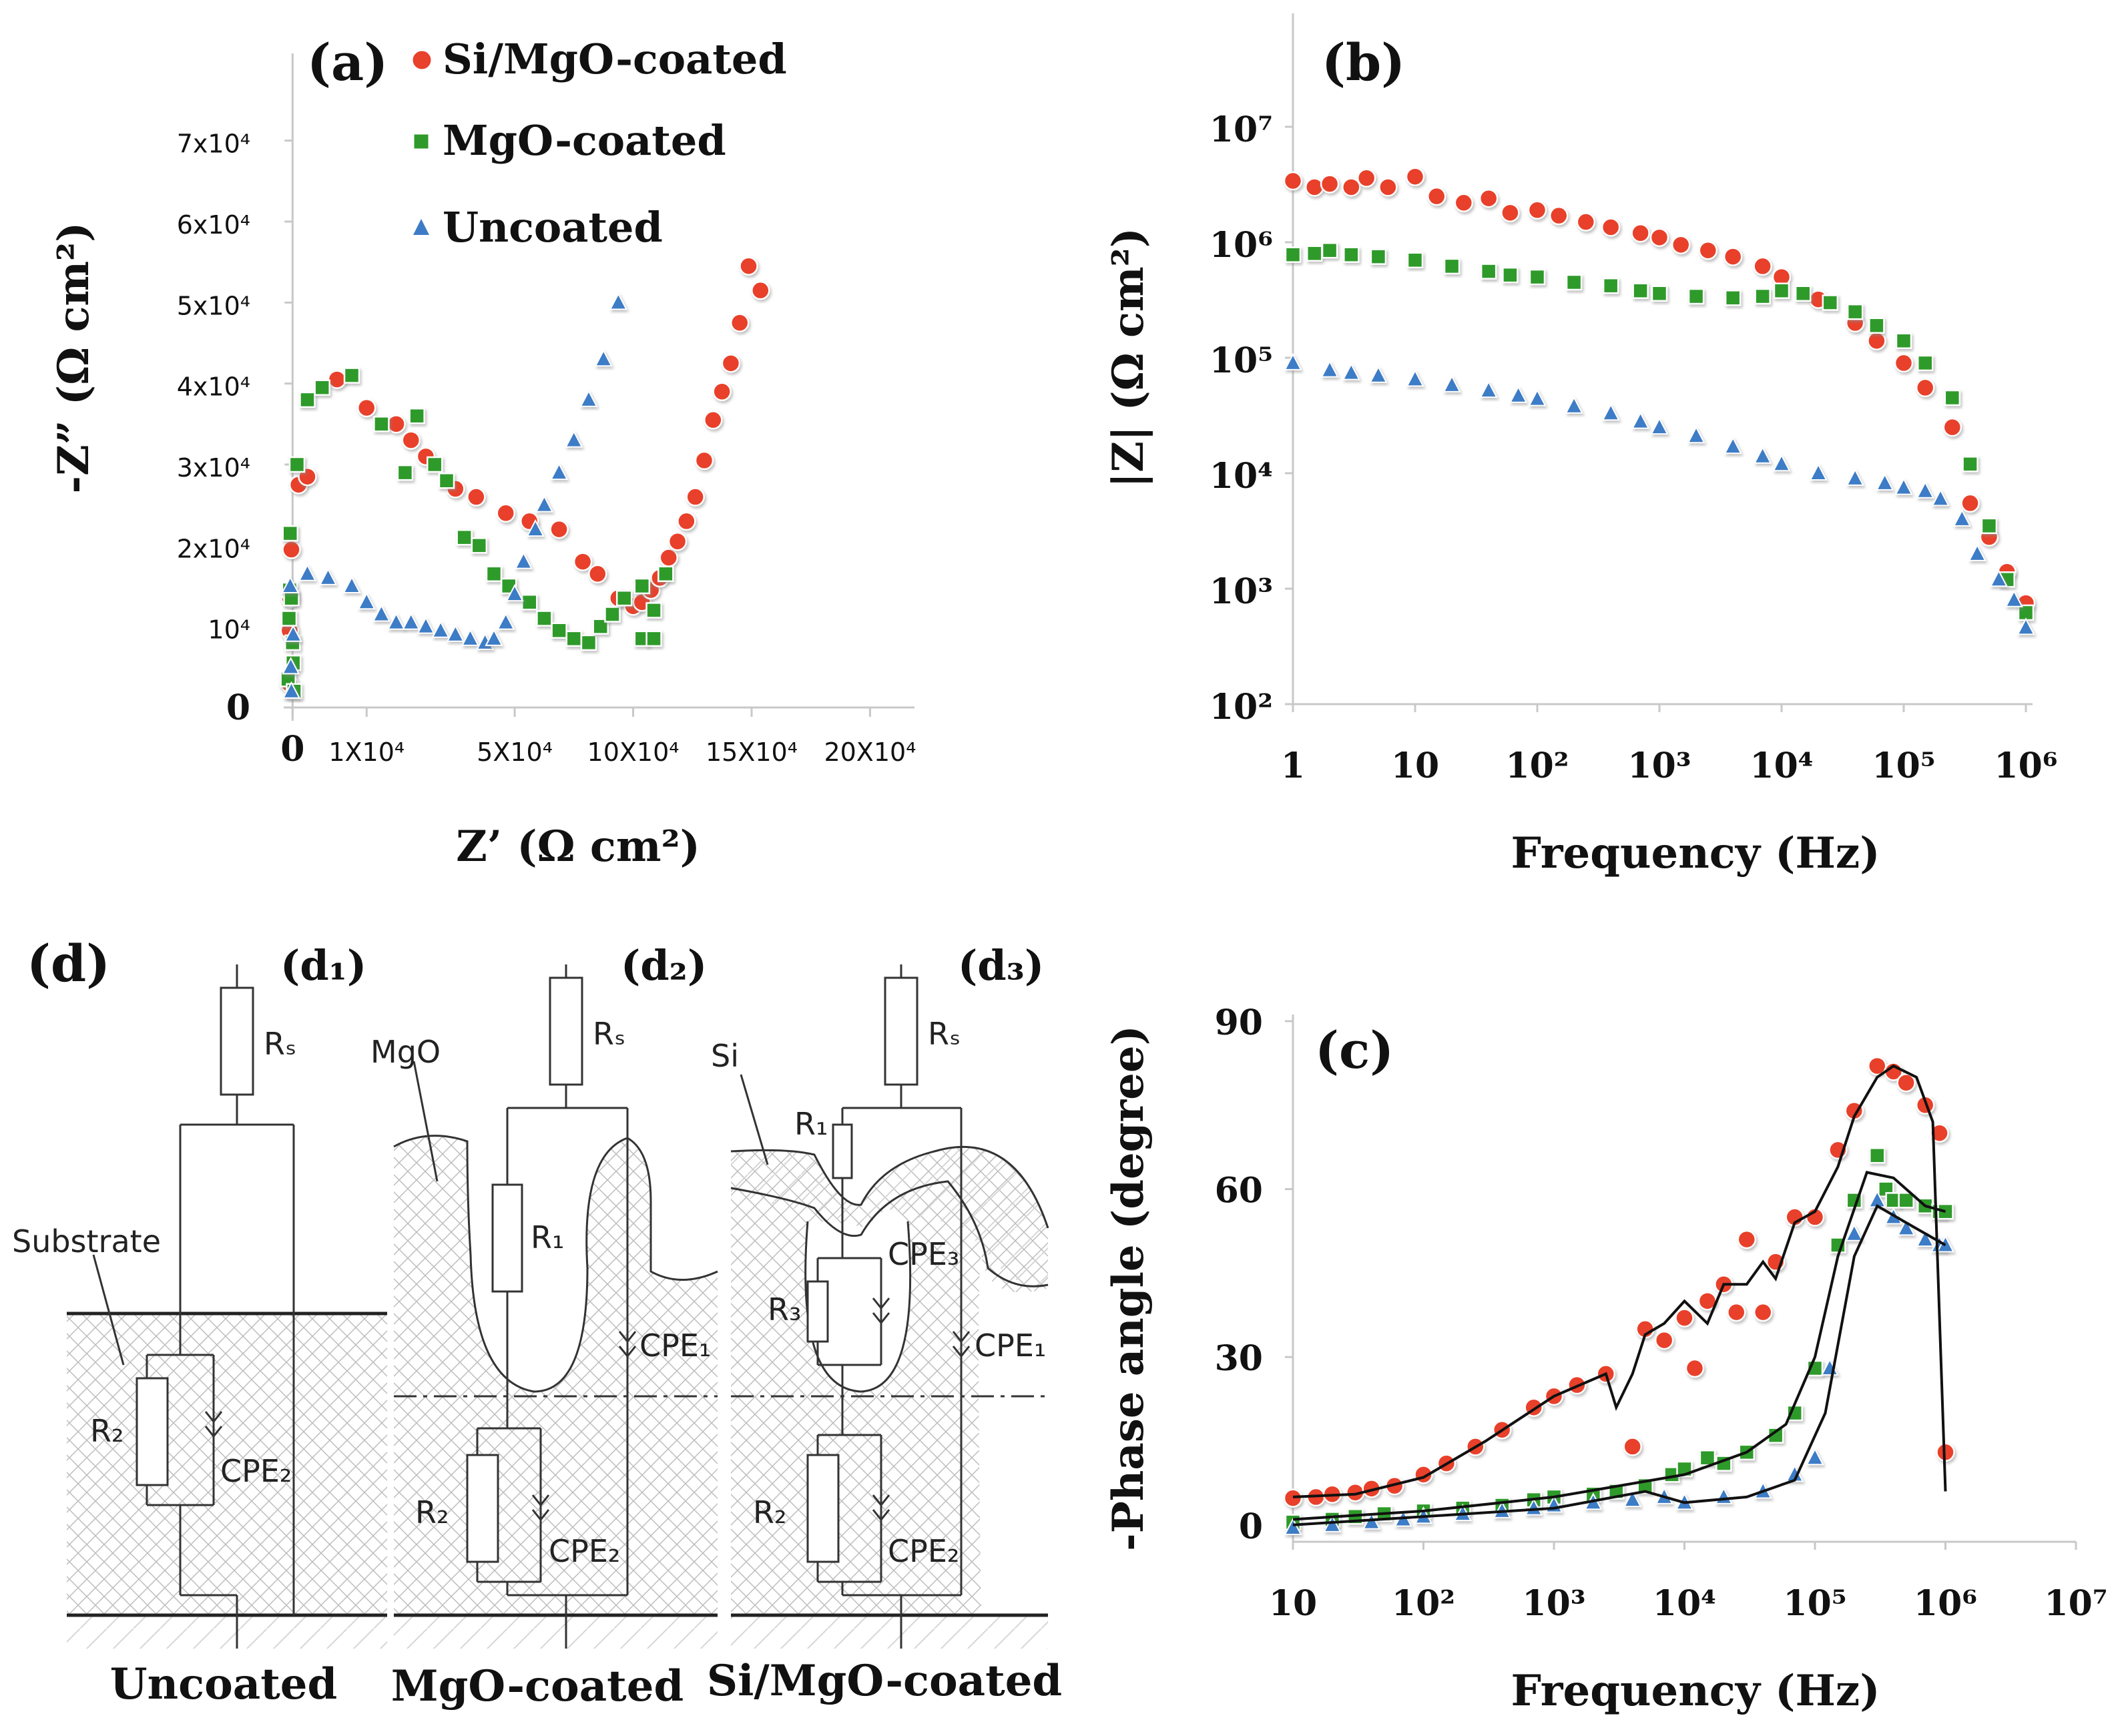 This screenshot has width=2124, height=1736. What do you see at coordinates (881, 1311) in the screenshot?
I see `cpe3-symbol-d3` at bounding box center [881, 1311].